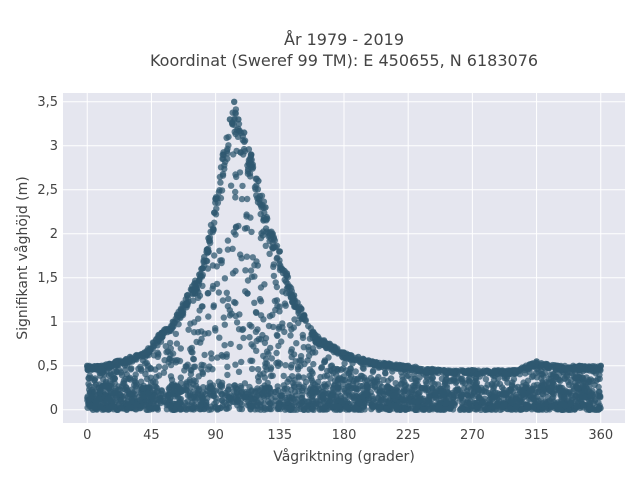  Describe the element at coordinates (54, 146) in the screenshot. I see `y-tick-label: 3` at that location.